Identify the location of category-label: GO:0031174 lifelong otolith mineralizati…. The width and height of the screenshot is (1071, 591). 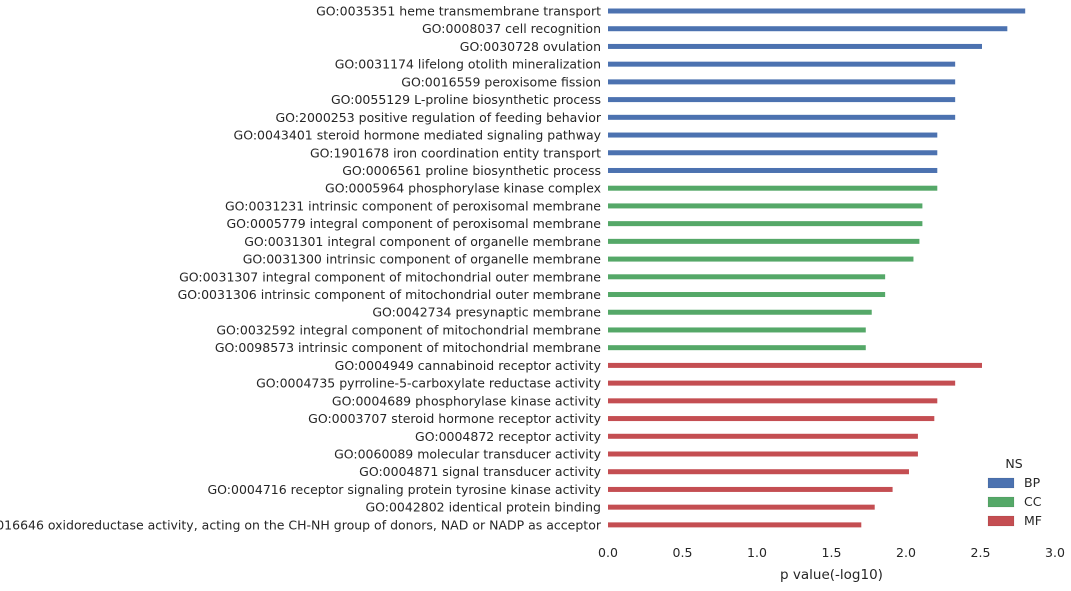
(468, 64).